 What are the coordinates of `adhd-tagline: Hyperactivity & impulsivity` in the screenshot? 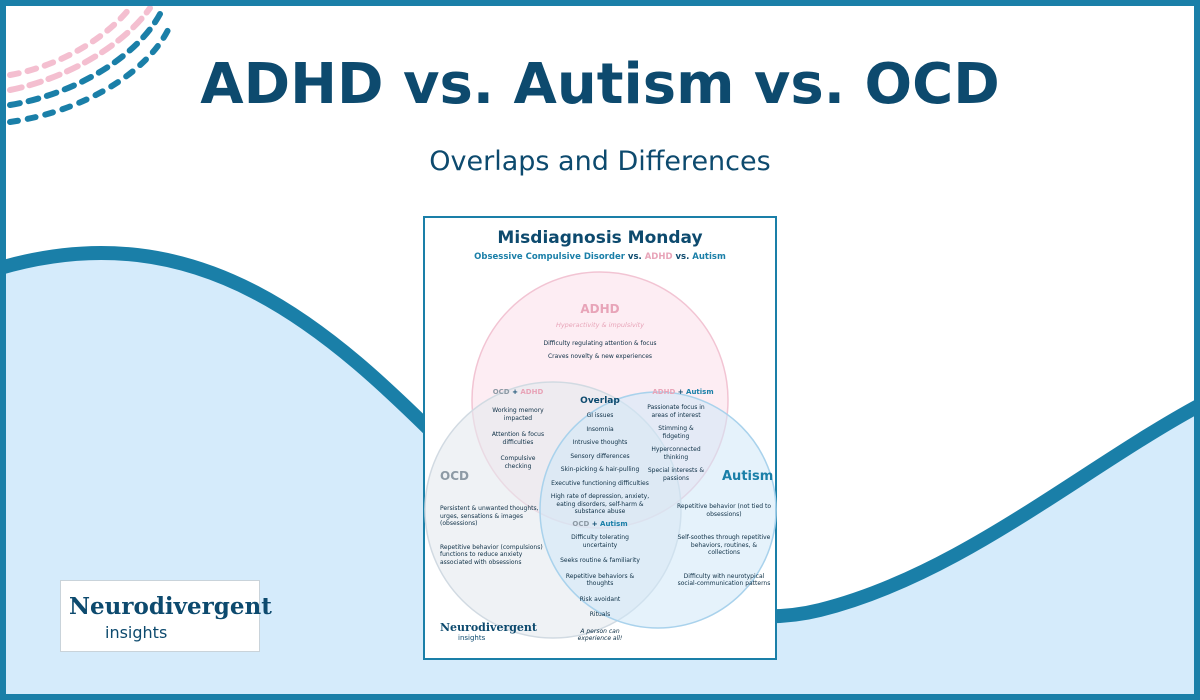 It's located at (600, 325).